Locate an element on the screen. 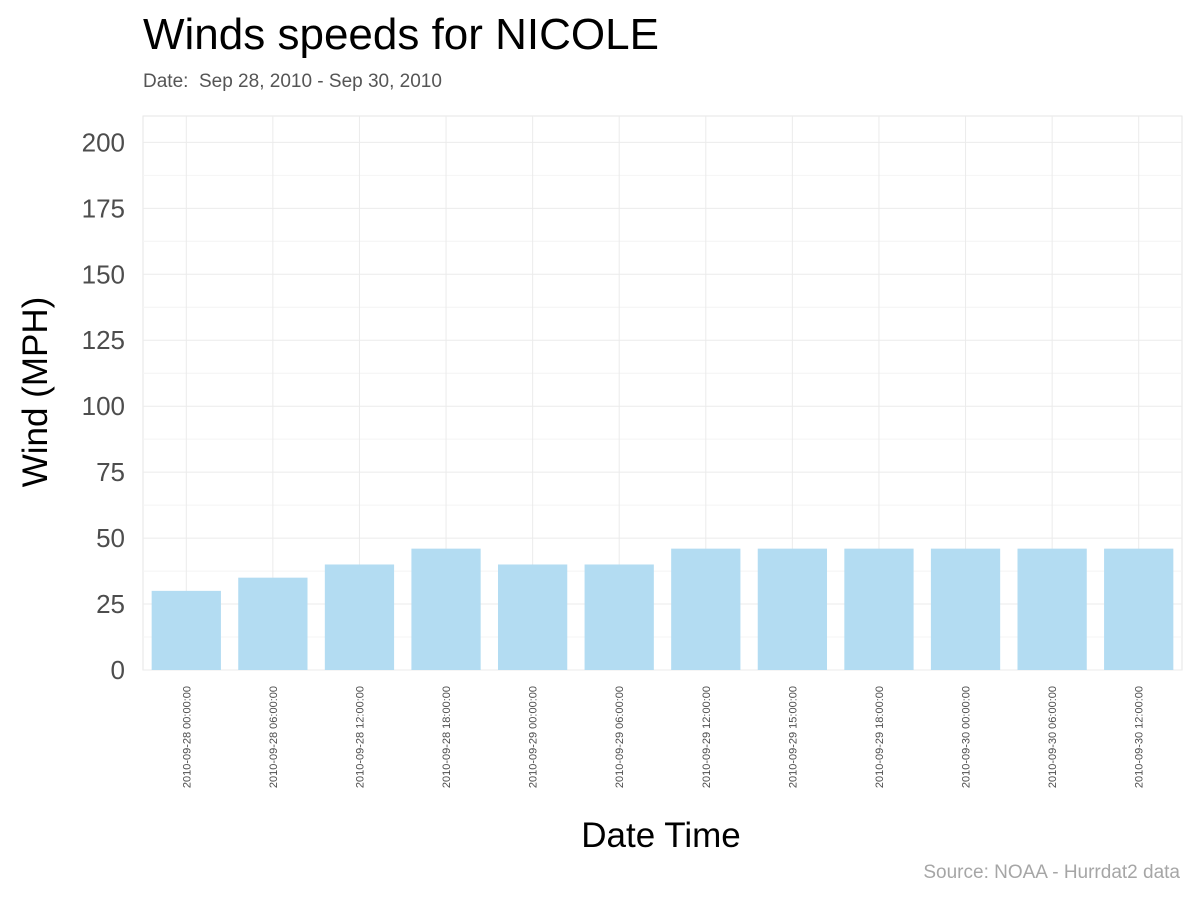 The image size is (1200, 900). x-tick-label: 2010-09-29 12:00:00 is located at coordinates (707, 737).